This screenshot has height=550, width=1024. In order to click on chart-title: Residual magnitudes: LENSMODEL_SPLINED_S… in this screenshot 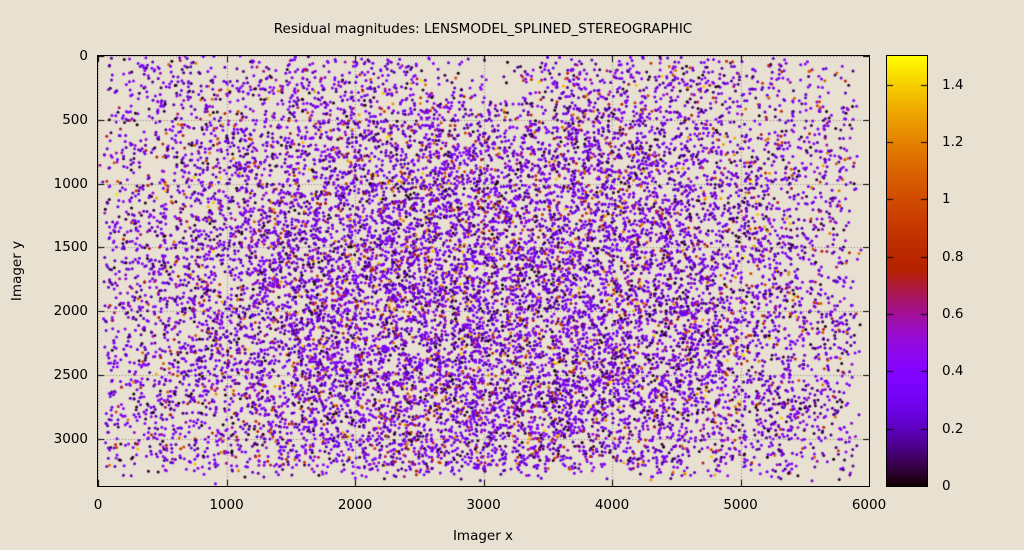, I will do `click(483, 29)`.